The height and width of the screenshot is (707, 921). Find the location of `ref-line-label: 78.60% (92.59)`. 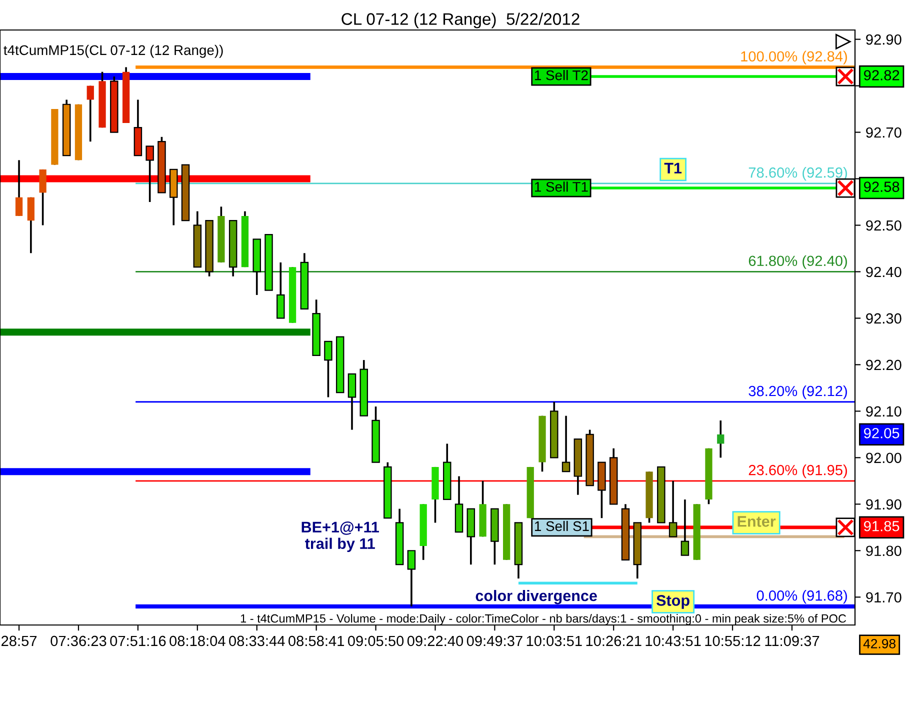

ref-line-label: 78.60% (92.59) is located at coordinates (797, 174).